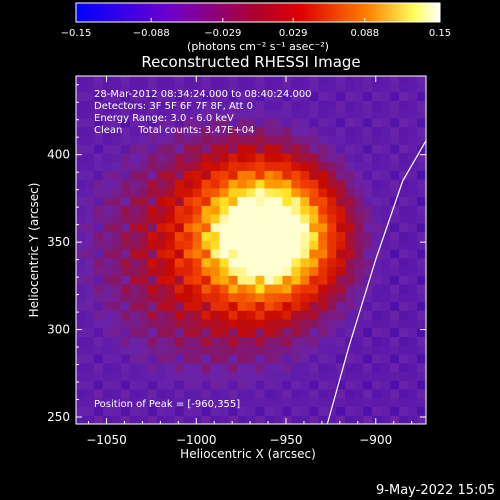 The image size is (500, 500). I want to click on colorbar-tick-label: 0.088, so click(364, 33).